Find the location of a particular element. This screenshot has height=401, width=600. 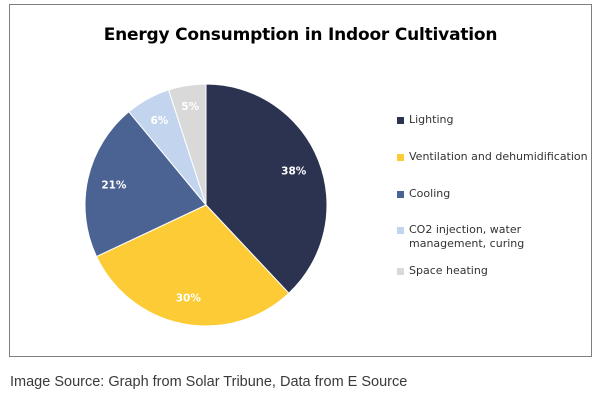

legend-item: CO2 injection, water management, curing is located at coordinates (494, 237).